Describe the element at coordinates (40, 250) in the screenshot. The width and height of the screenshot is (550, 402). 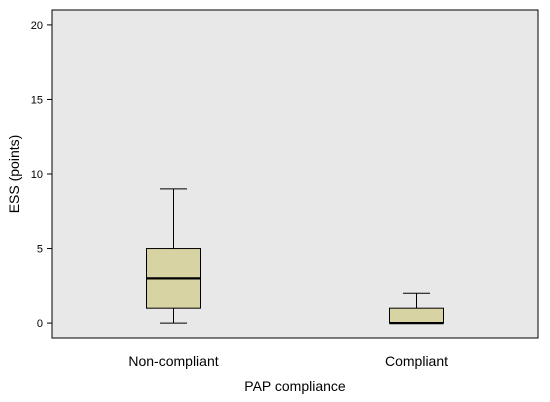
I see `y-tick-label: 5` at that location.